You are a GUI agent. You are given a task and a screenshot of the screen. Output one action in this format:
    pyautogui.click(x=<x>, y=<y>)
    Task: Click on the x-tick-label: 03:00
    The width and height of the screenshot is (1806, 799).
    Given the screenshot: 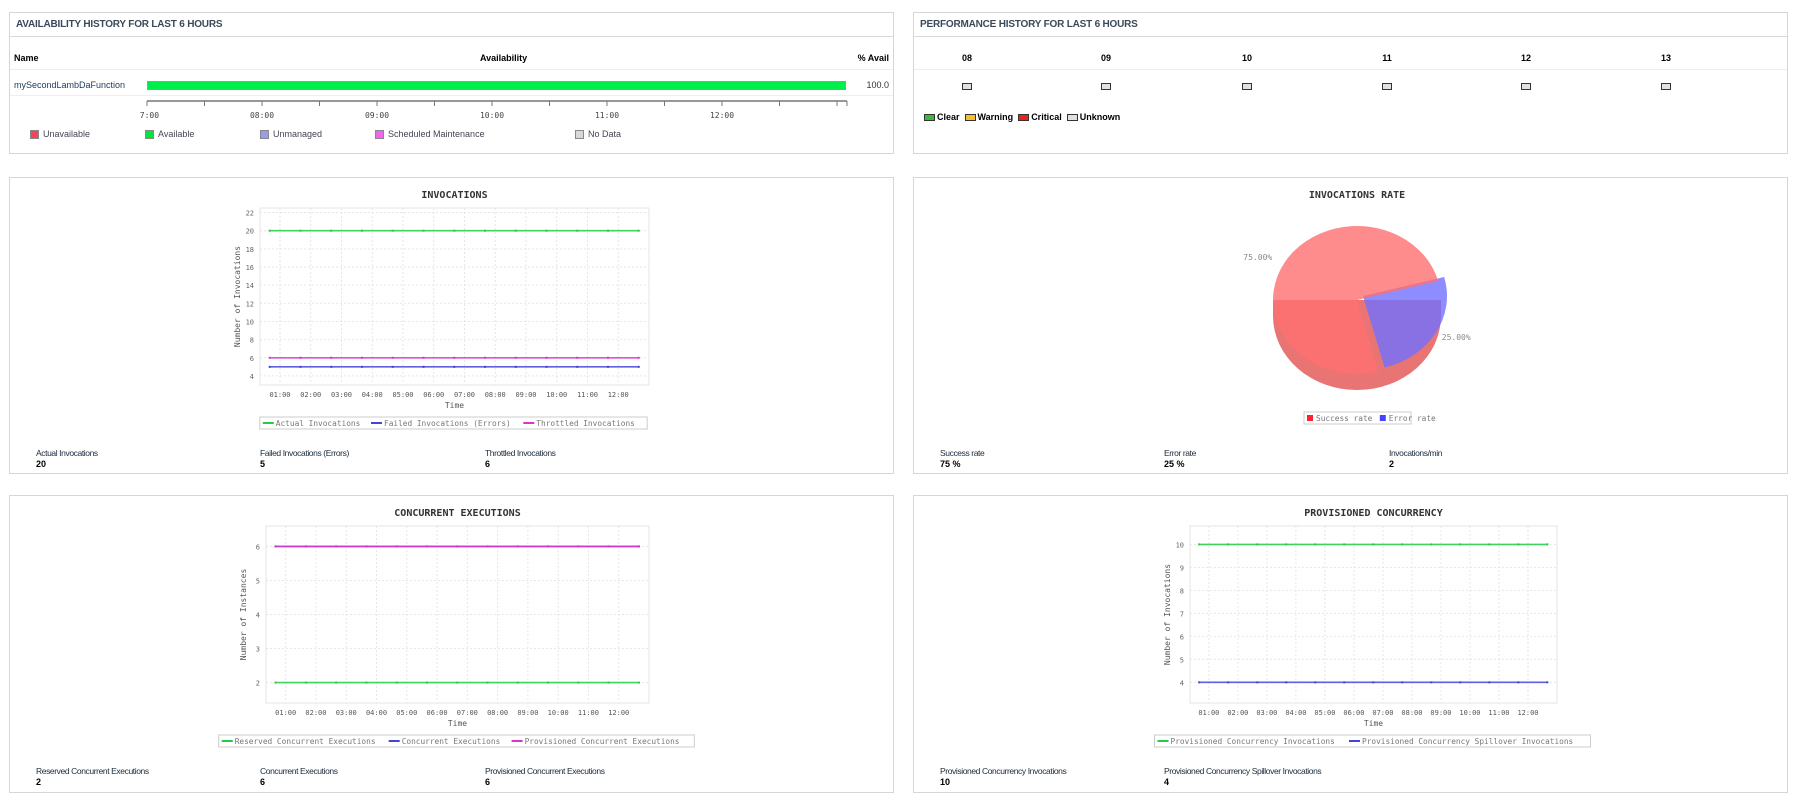 What is the action you would take?
    pyautogui.click(x=1266, y=713)
    